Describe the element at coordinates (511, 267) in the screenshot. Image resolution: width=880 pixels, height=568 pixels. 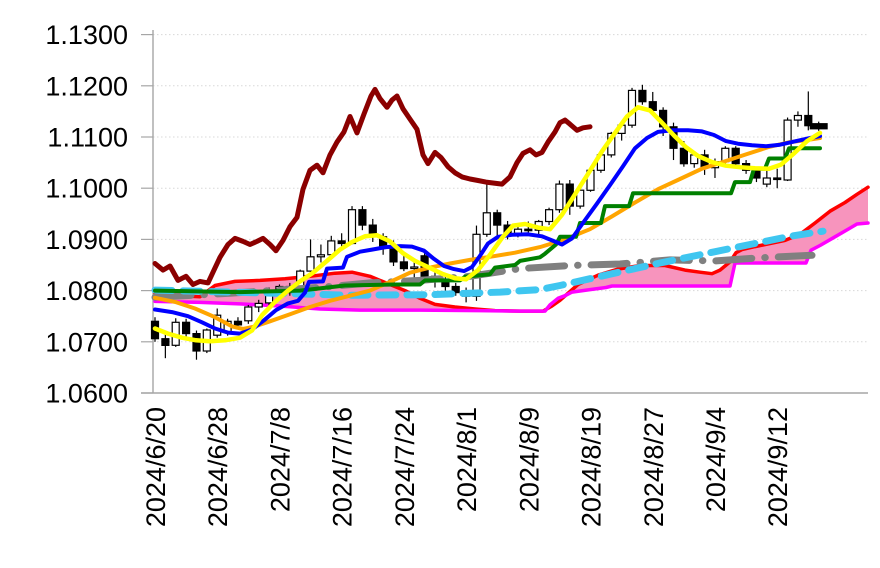
I see `magenta-cloud-bottom-line` at that location.